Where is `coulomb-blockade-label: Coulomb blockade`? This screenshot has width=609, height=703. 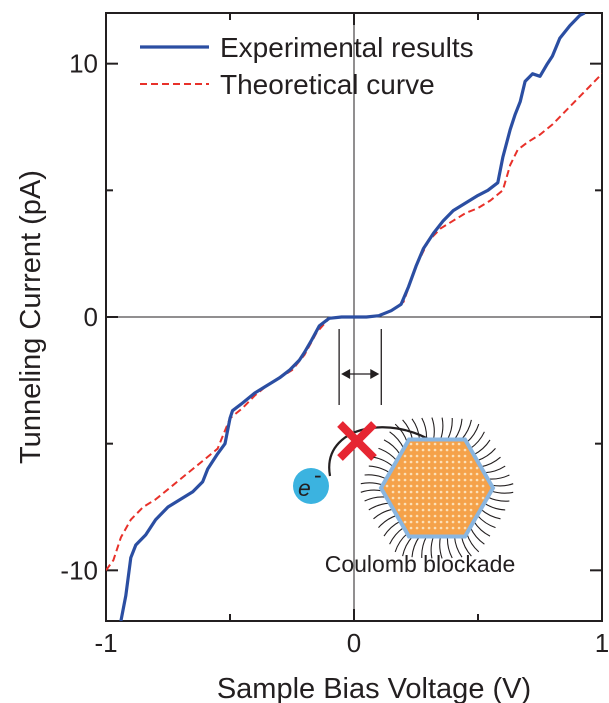
coulomb-blockade-label: Coulomb blockade is located at coordinates (420, 564).